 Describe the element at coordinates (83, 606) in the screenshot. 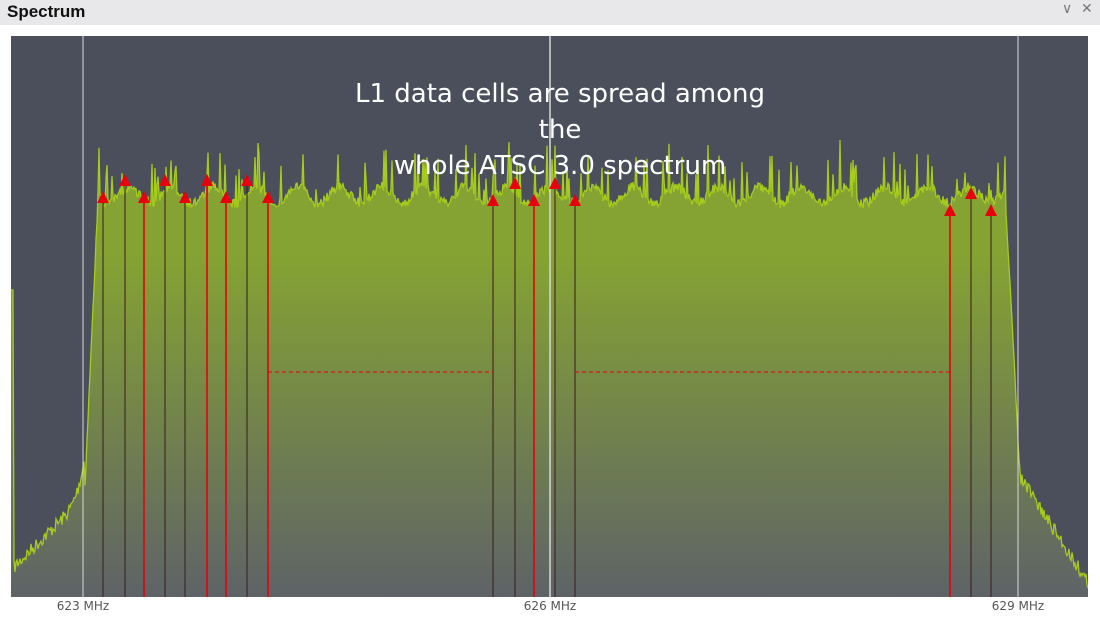

I see `x-tick-623: 623 MHz` at that location.